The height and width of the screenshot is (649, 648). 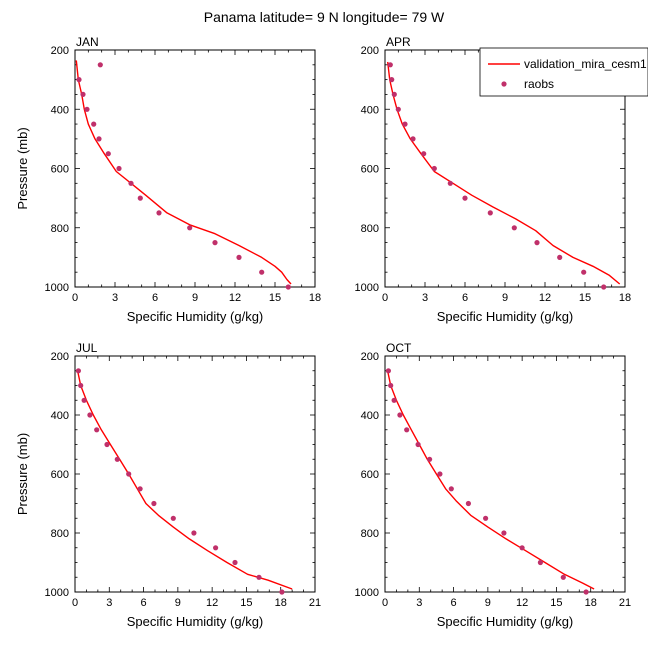 I want to click on legend-obs-label: raobs, so click(x=539, y=84).